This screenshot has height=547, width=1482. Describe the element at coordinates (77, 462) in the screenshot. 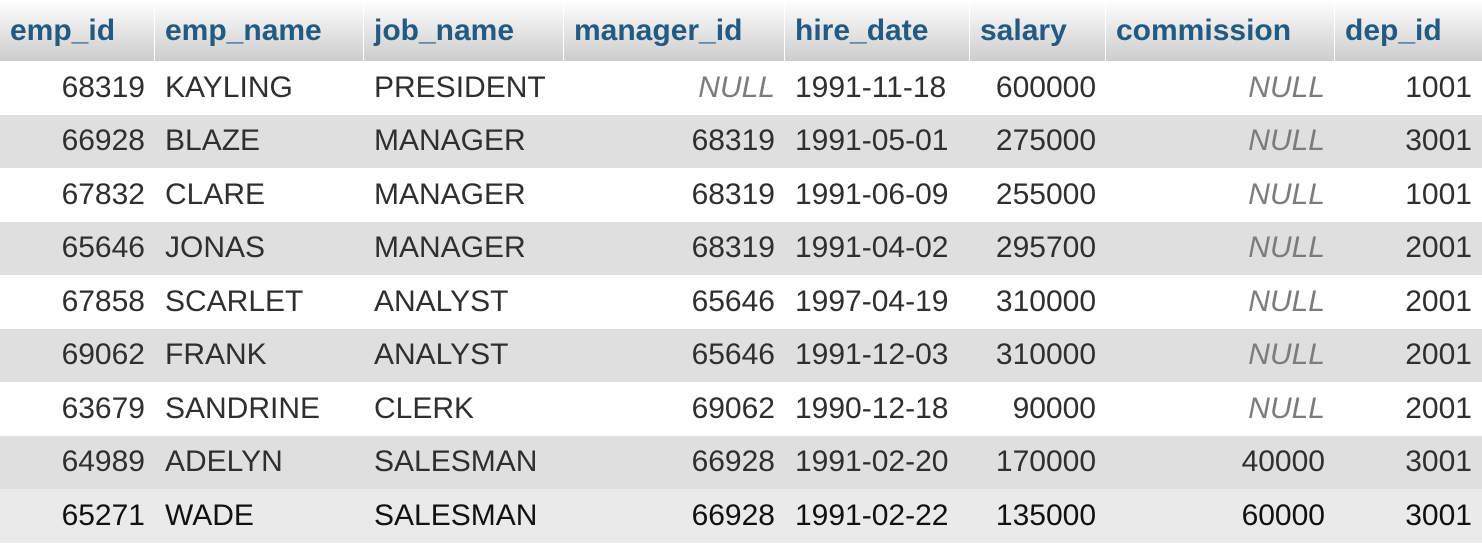

I see `cell-emp-id: 64989` at that location.